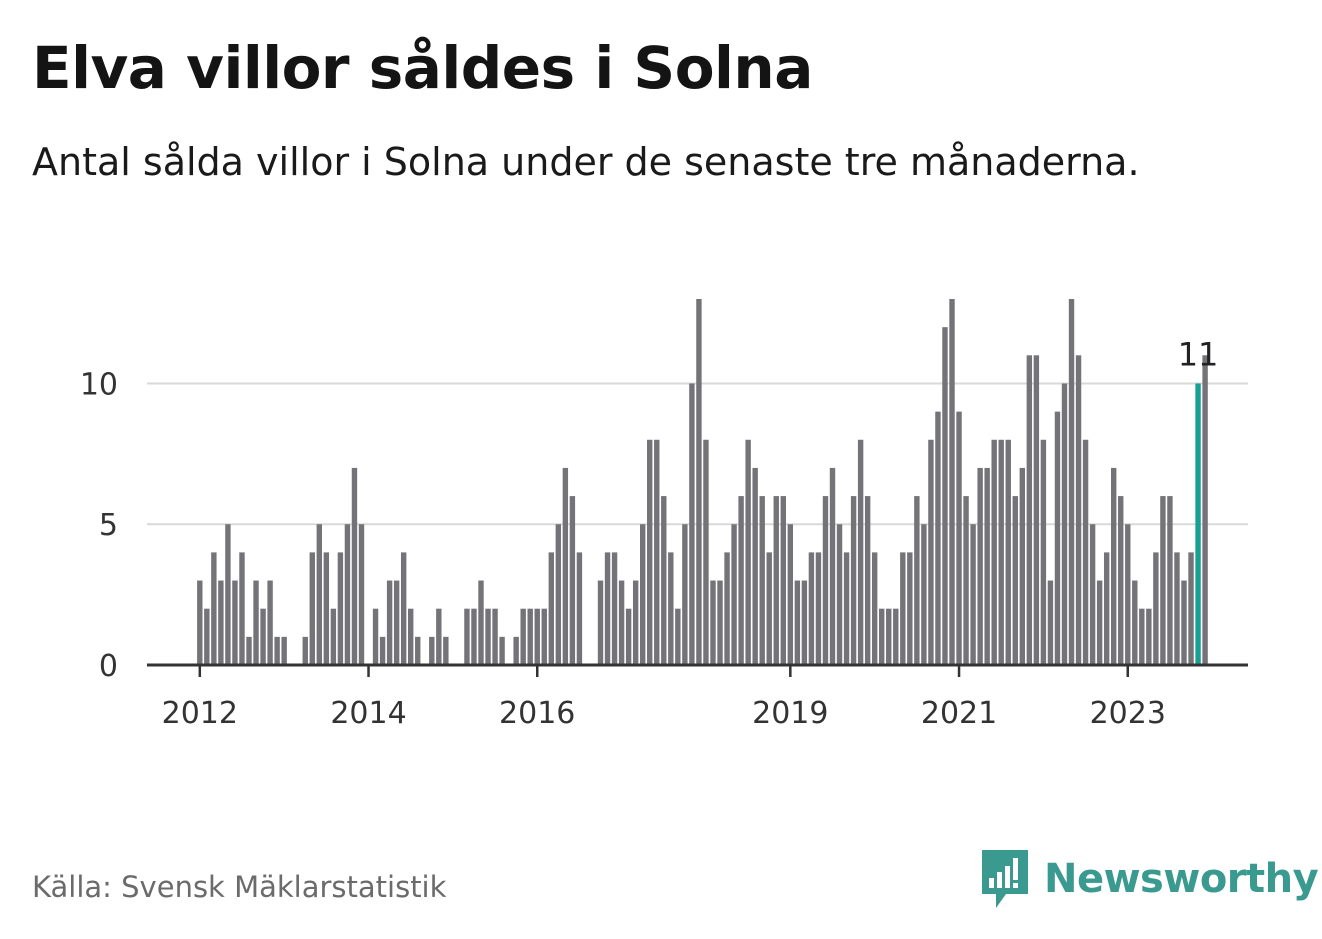  Describe the element at coordinates (99, 384) in the screenshot. I see `y-tick-label: 10` at that location.